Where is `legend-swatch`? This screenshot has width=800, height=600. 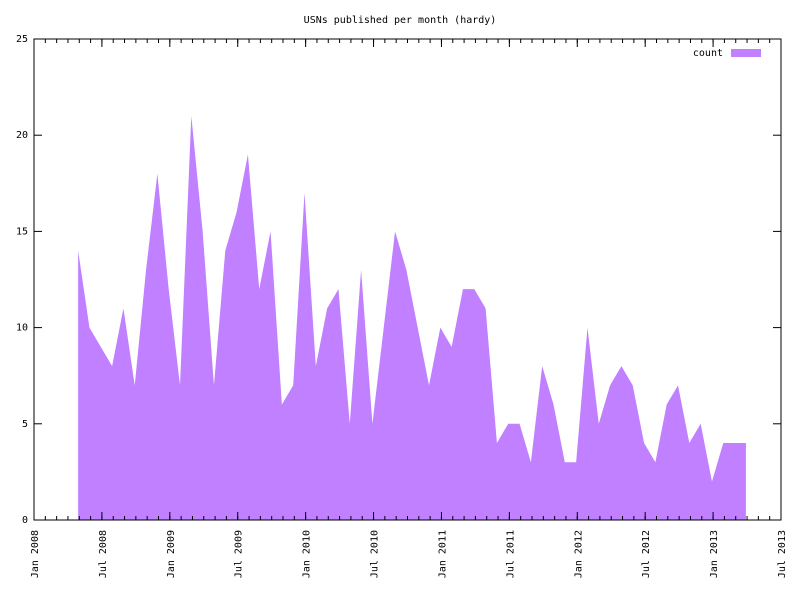 legend-swatch is located at coordinates (746, 53).